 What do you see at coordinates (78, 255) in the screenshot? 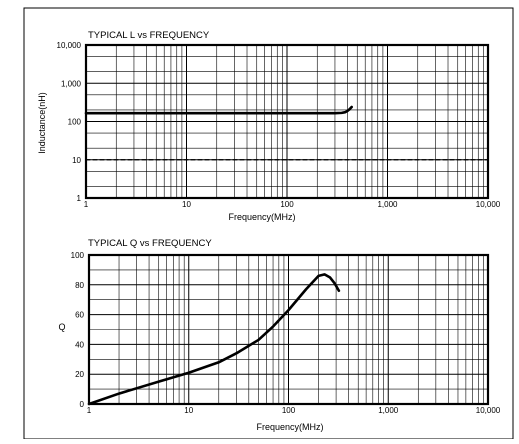
I see `y-tick-label-q: 100` at bounding box center [78, 255].